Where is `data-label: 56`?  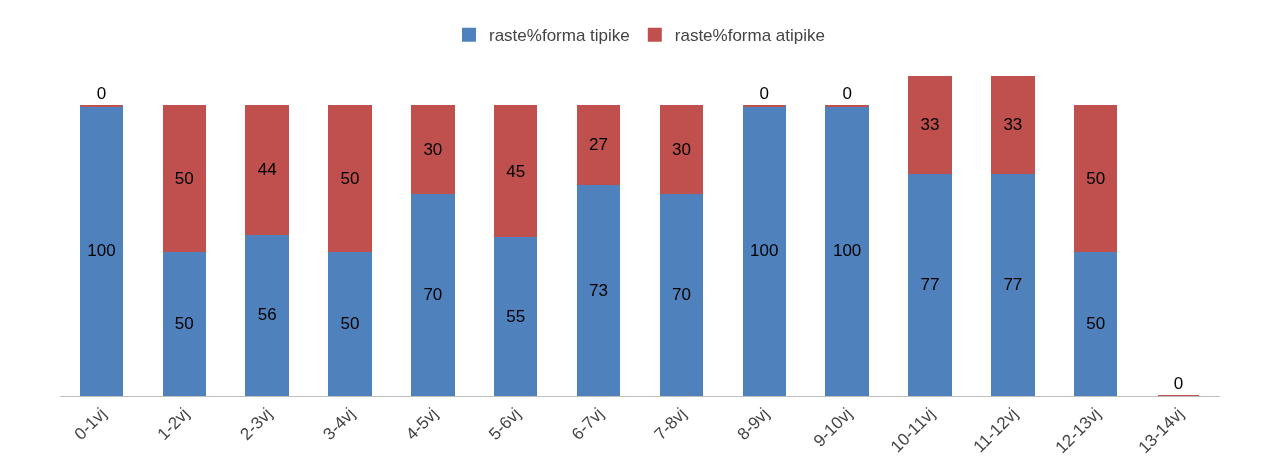
data-label: 56 is located at coordinates (267, 315).